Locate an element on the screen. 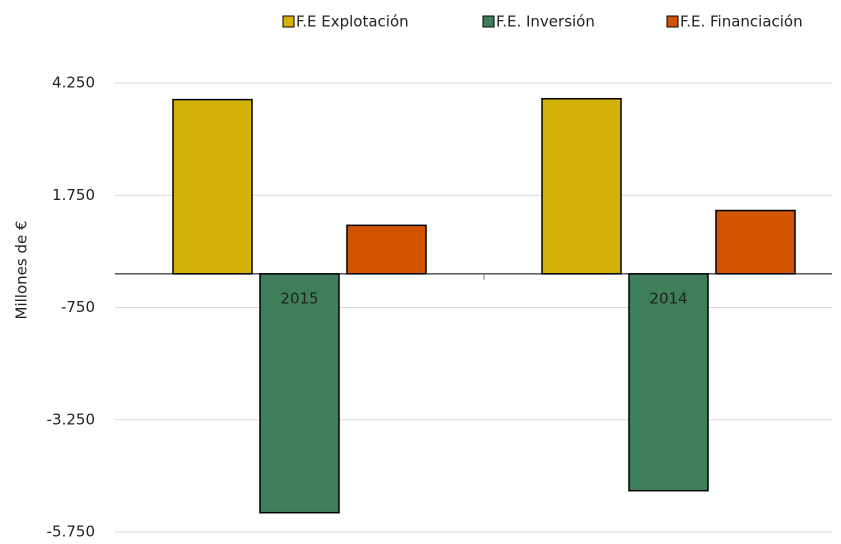  x-tick-label: 2014 is located at coordinates (668, 298).